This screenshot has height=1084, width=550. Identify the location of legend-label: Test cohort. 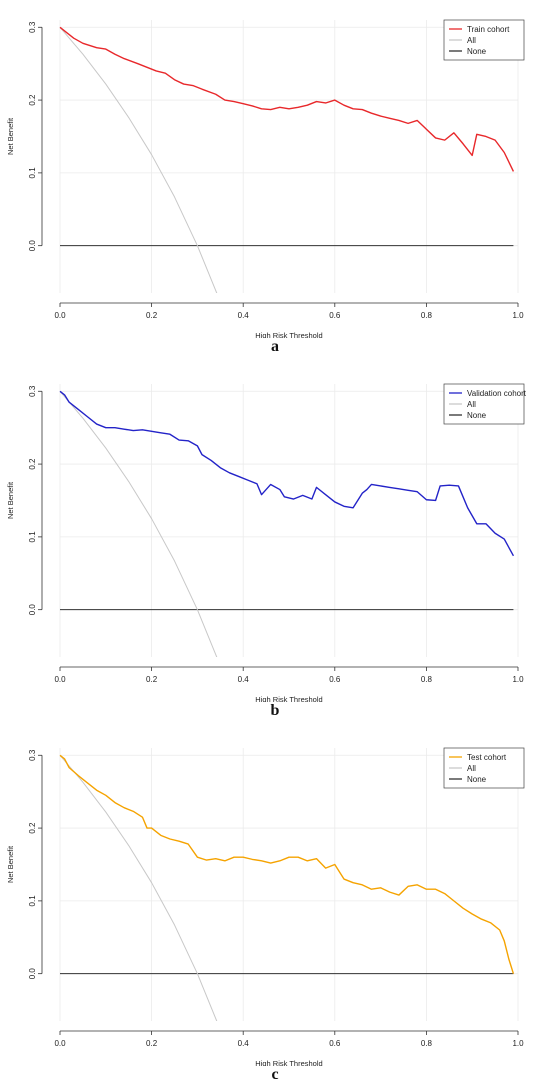
(487, 757).